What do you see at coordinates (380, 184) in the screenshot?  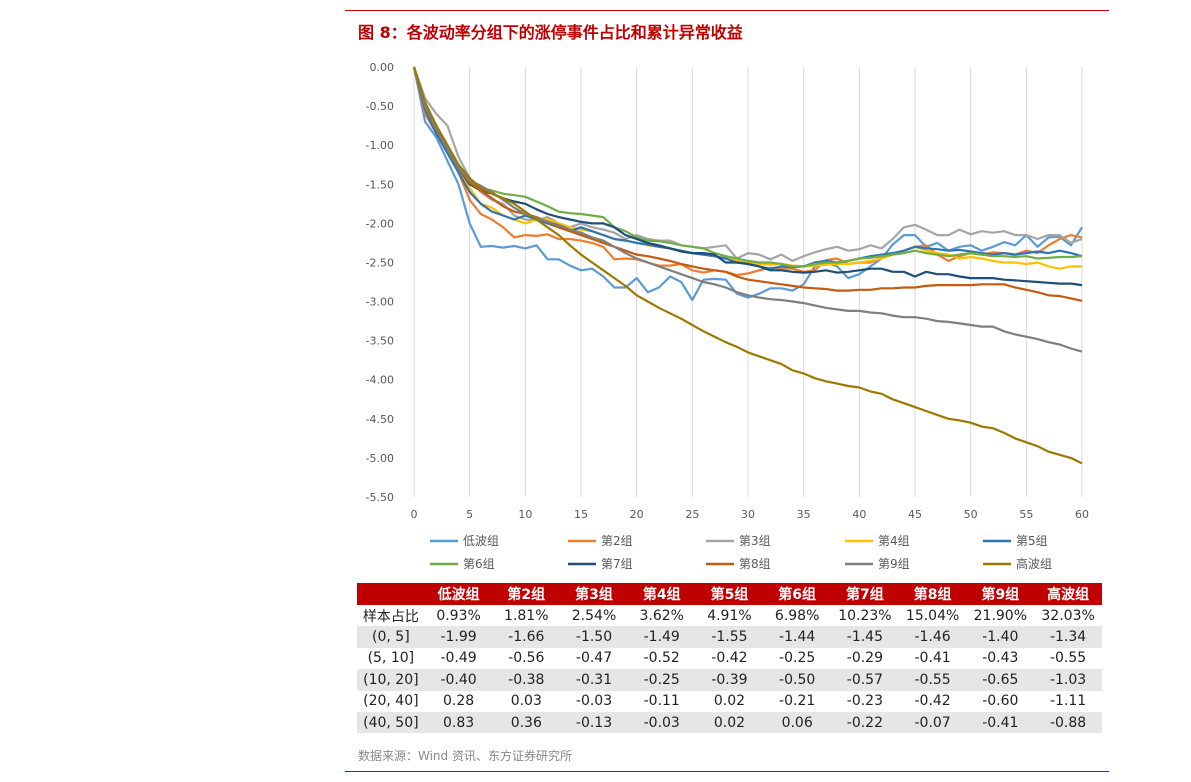 I see `y-tick-label: -1.50` at bounding box center [380, 184].